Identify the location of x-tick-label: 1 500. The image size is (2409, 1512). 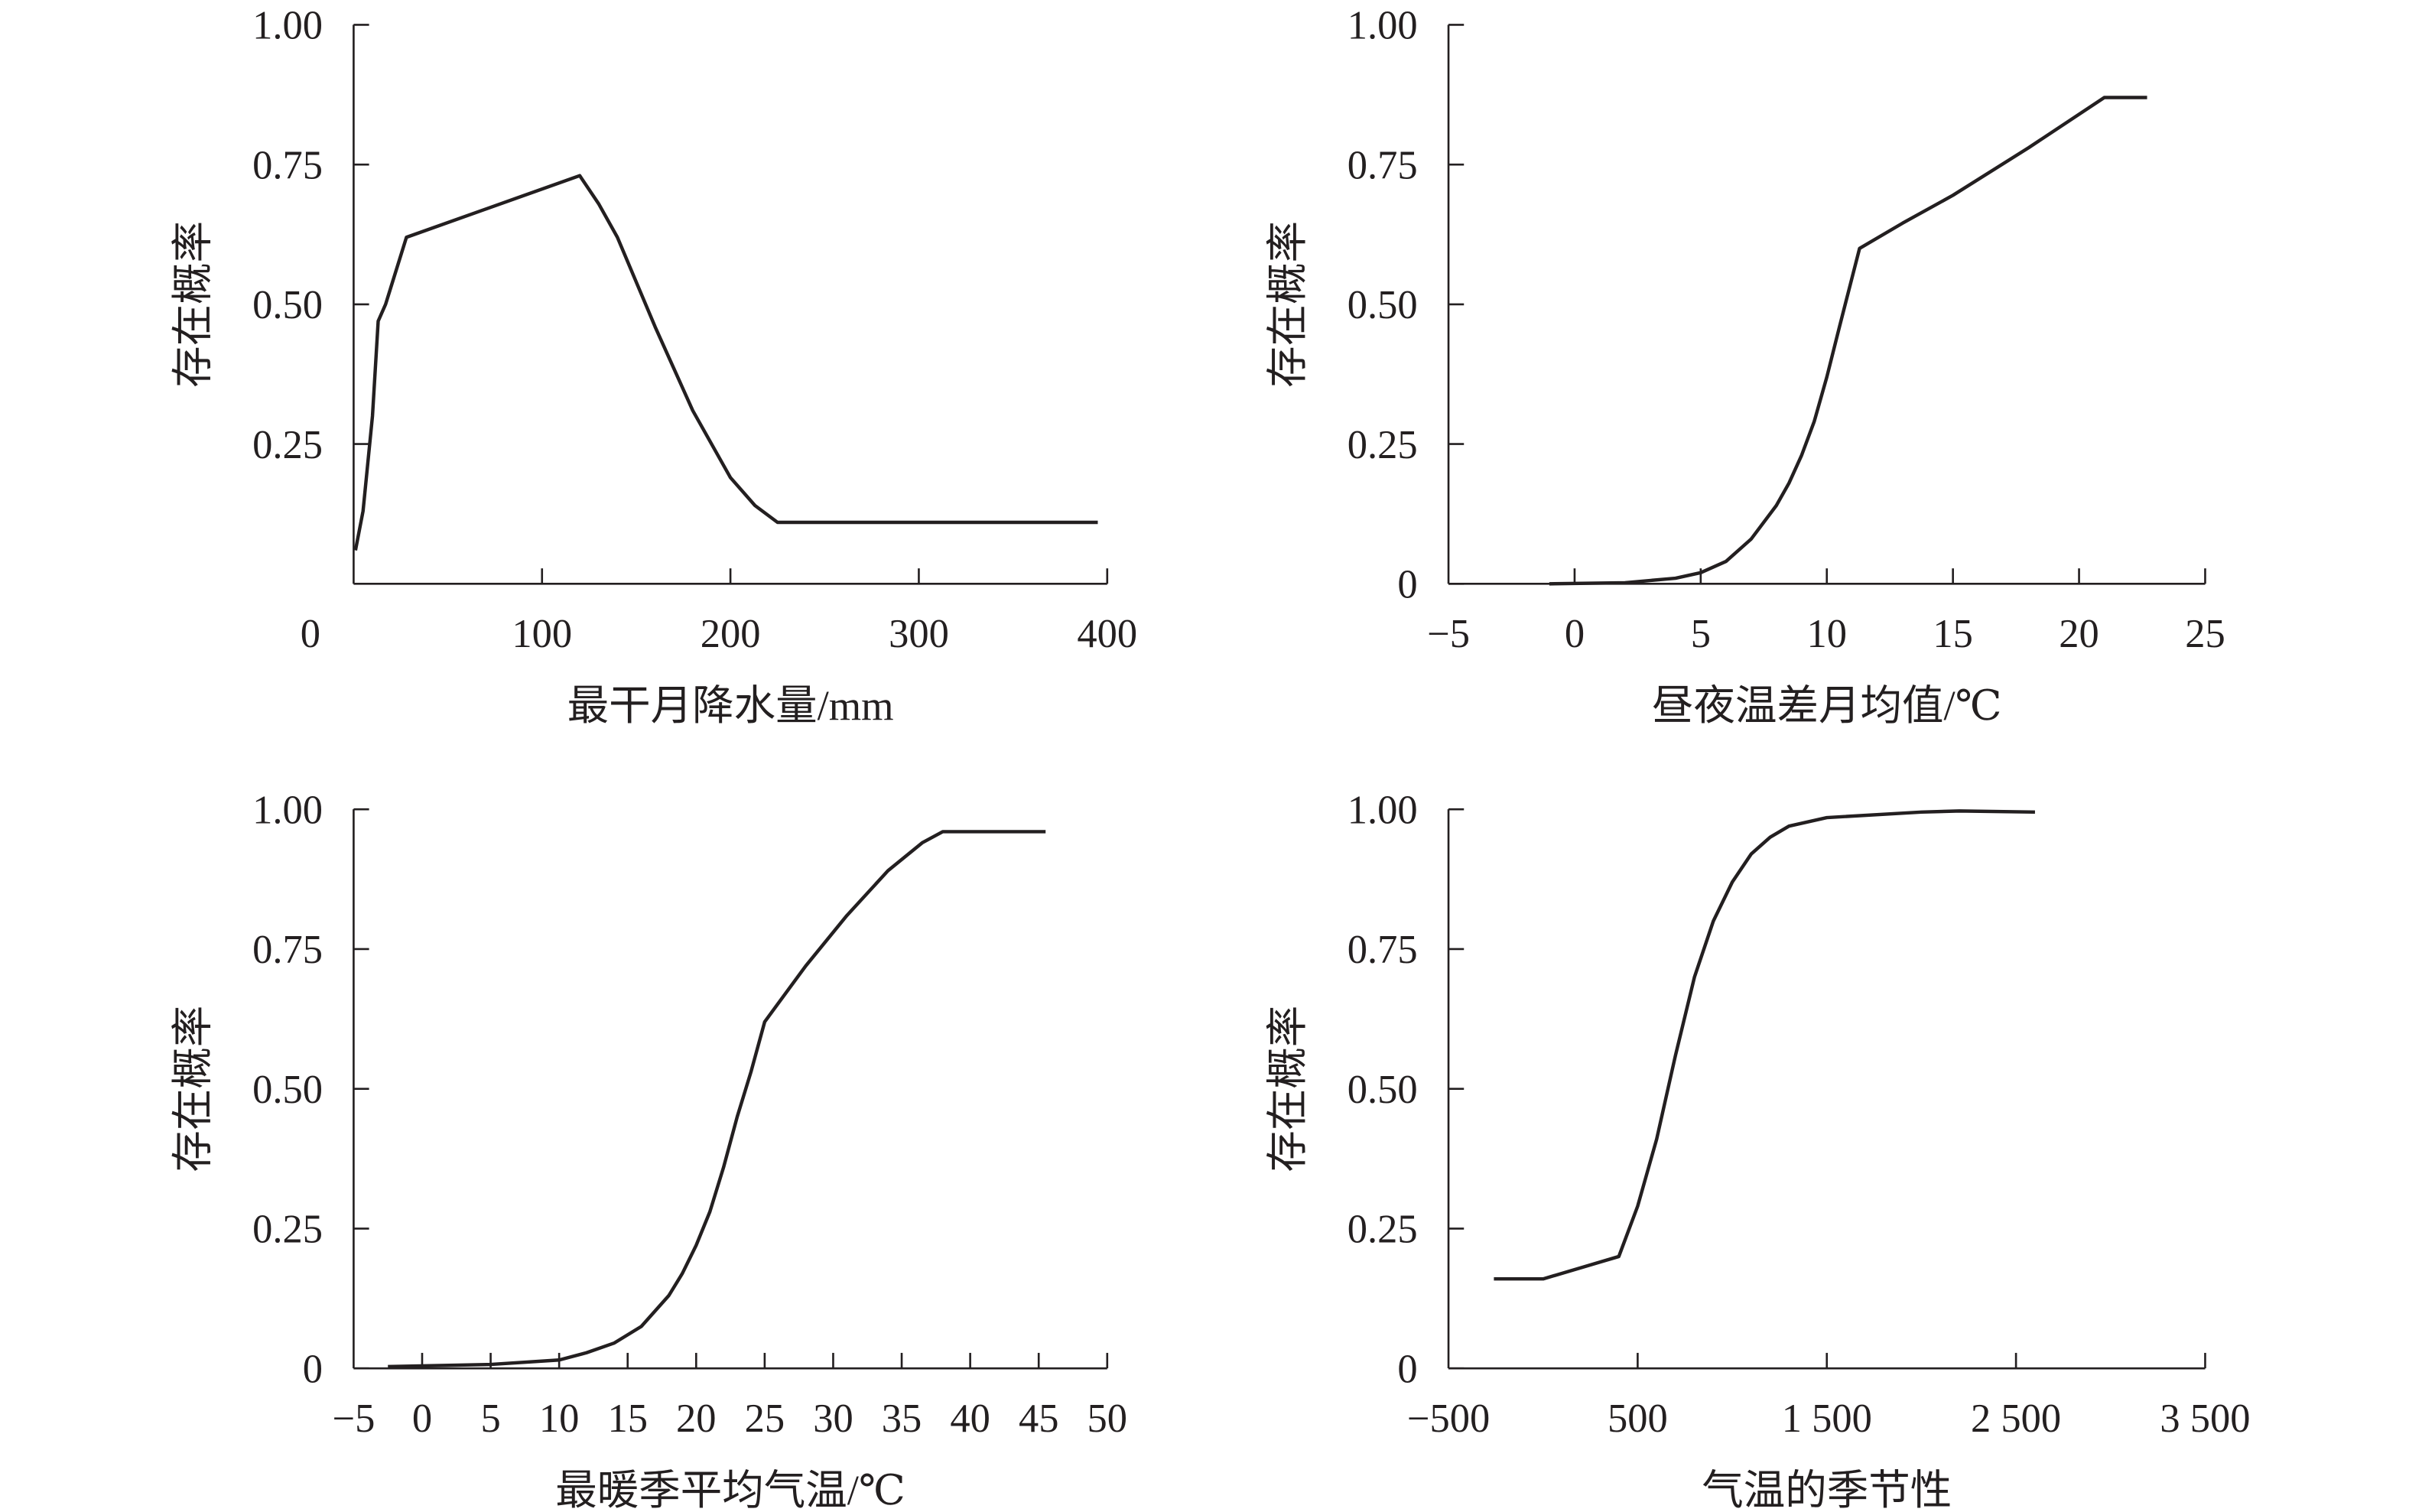
(1827, 1419).